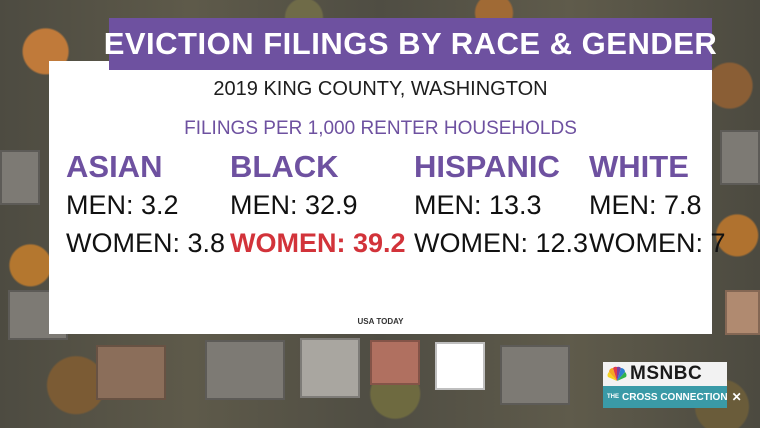 The width and height of the screenshot is (760, 428). I want to click on subtitle: 2019 KING COUNTY, WASHINGTON, so click(380, 89).